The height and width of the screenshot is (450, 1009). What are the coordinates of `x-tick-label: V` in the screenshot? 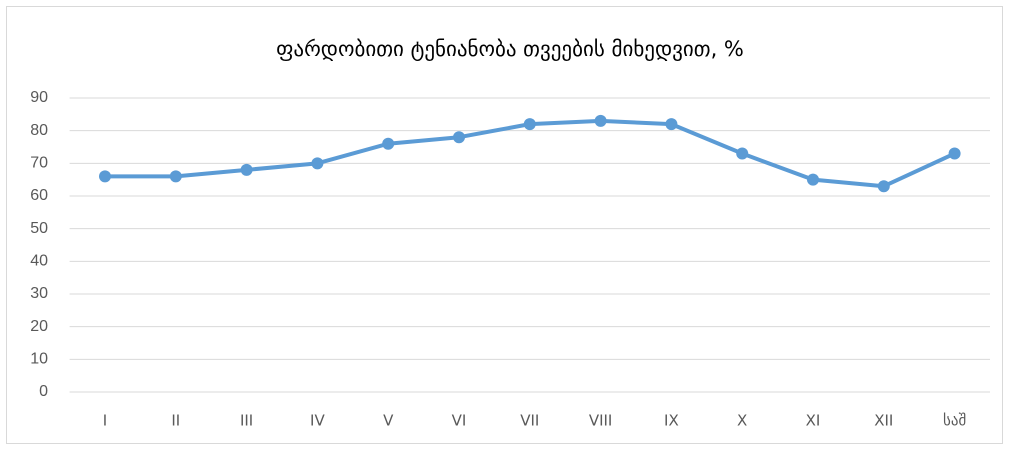 It's located at (388, 421).